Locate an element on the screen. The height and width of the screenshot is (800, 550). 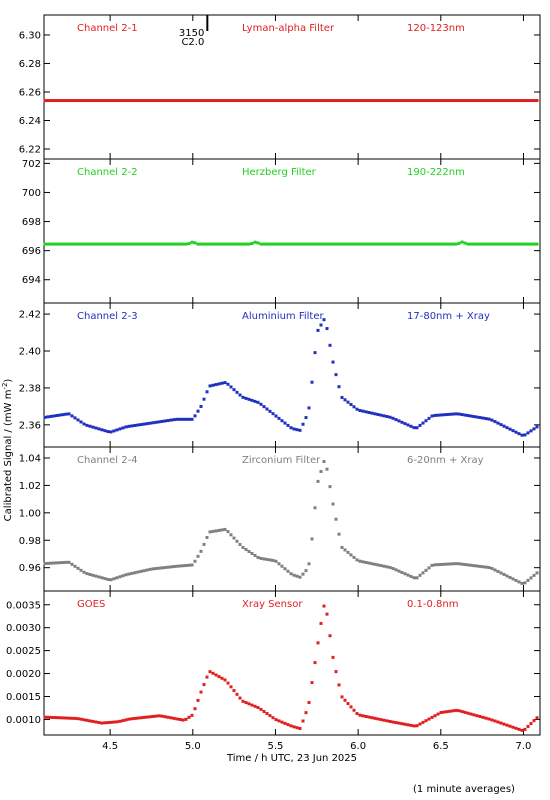
y-tick-label: 6.28 is located at coordinates (30, 64).